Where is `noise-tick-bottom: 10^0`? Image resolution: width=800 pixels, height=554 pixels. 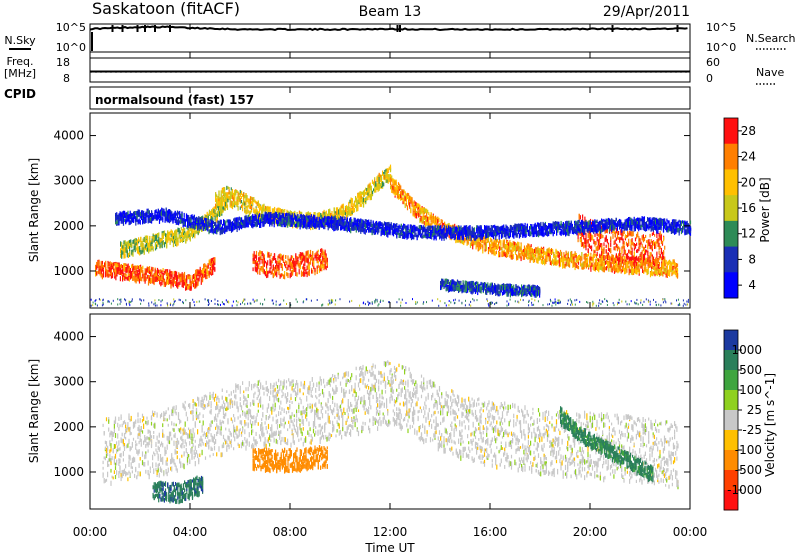 noise-tick-bottom: 10^0 is located at coordinates (71, 47).